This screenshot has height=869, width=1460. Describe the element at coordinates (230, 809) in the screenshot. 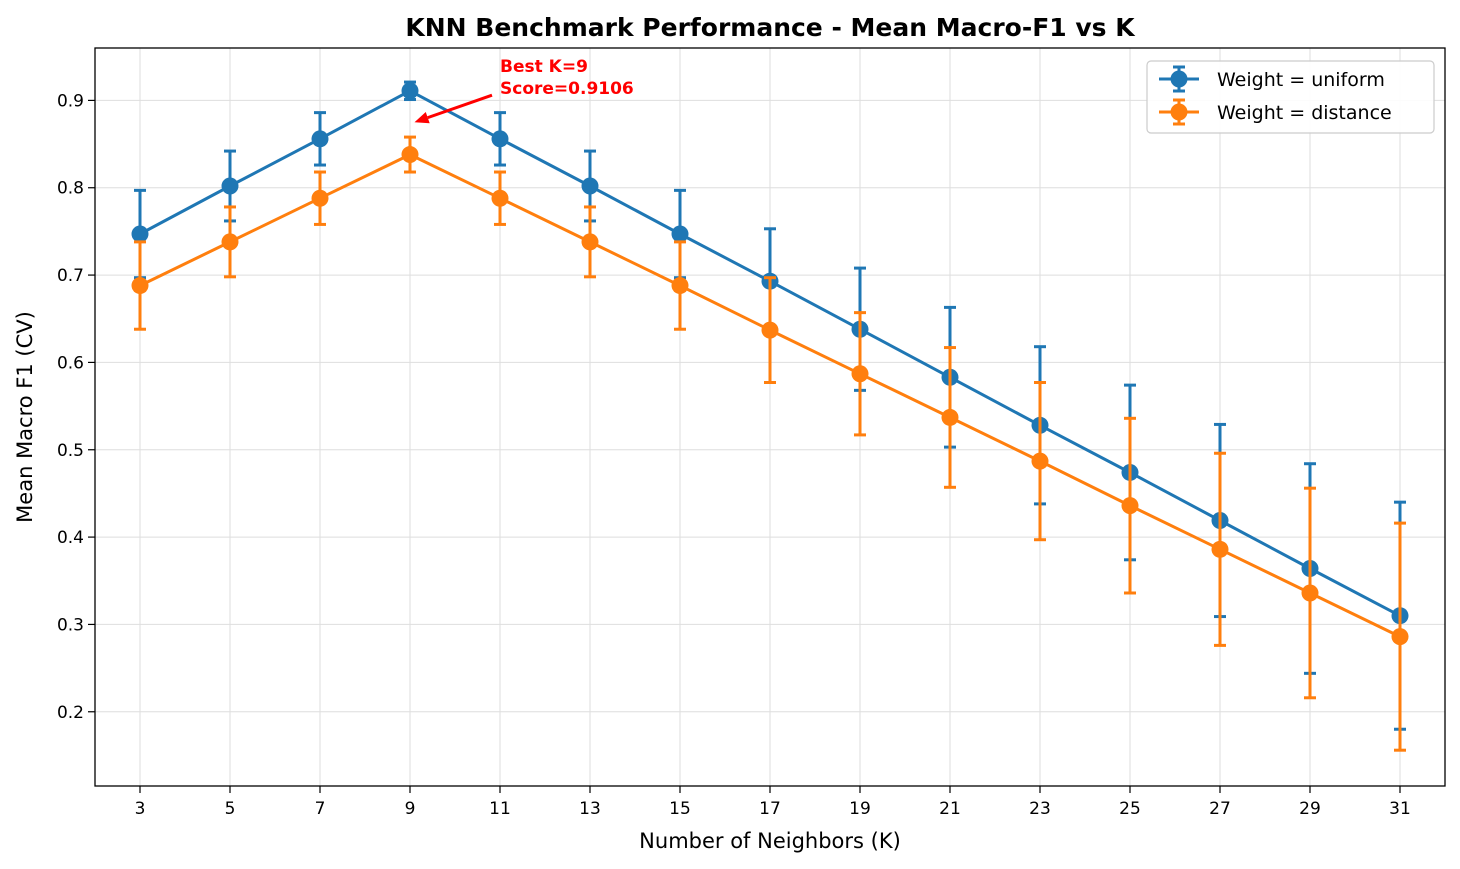

I see `x-tick-label: 5` at that location.